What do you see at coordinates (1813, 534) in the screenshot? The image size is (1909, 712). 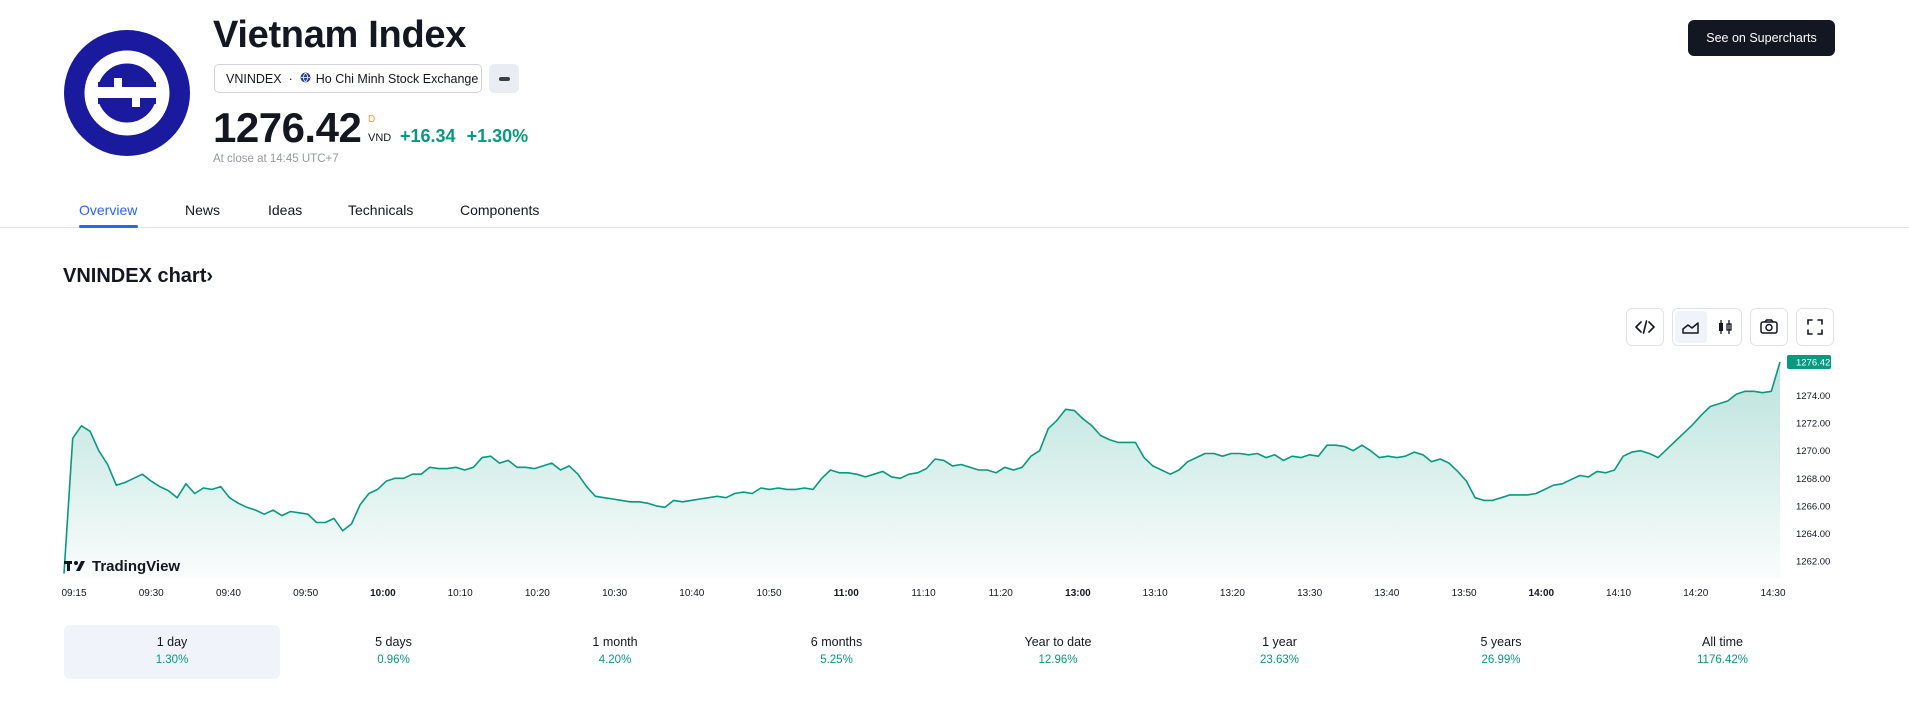 I see `y-tick-label: 1264.00` at bounding box center [1813, 534].